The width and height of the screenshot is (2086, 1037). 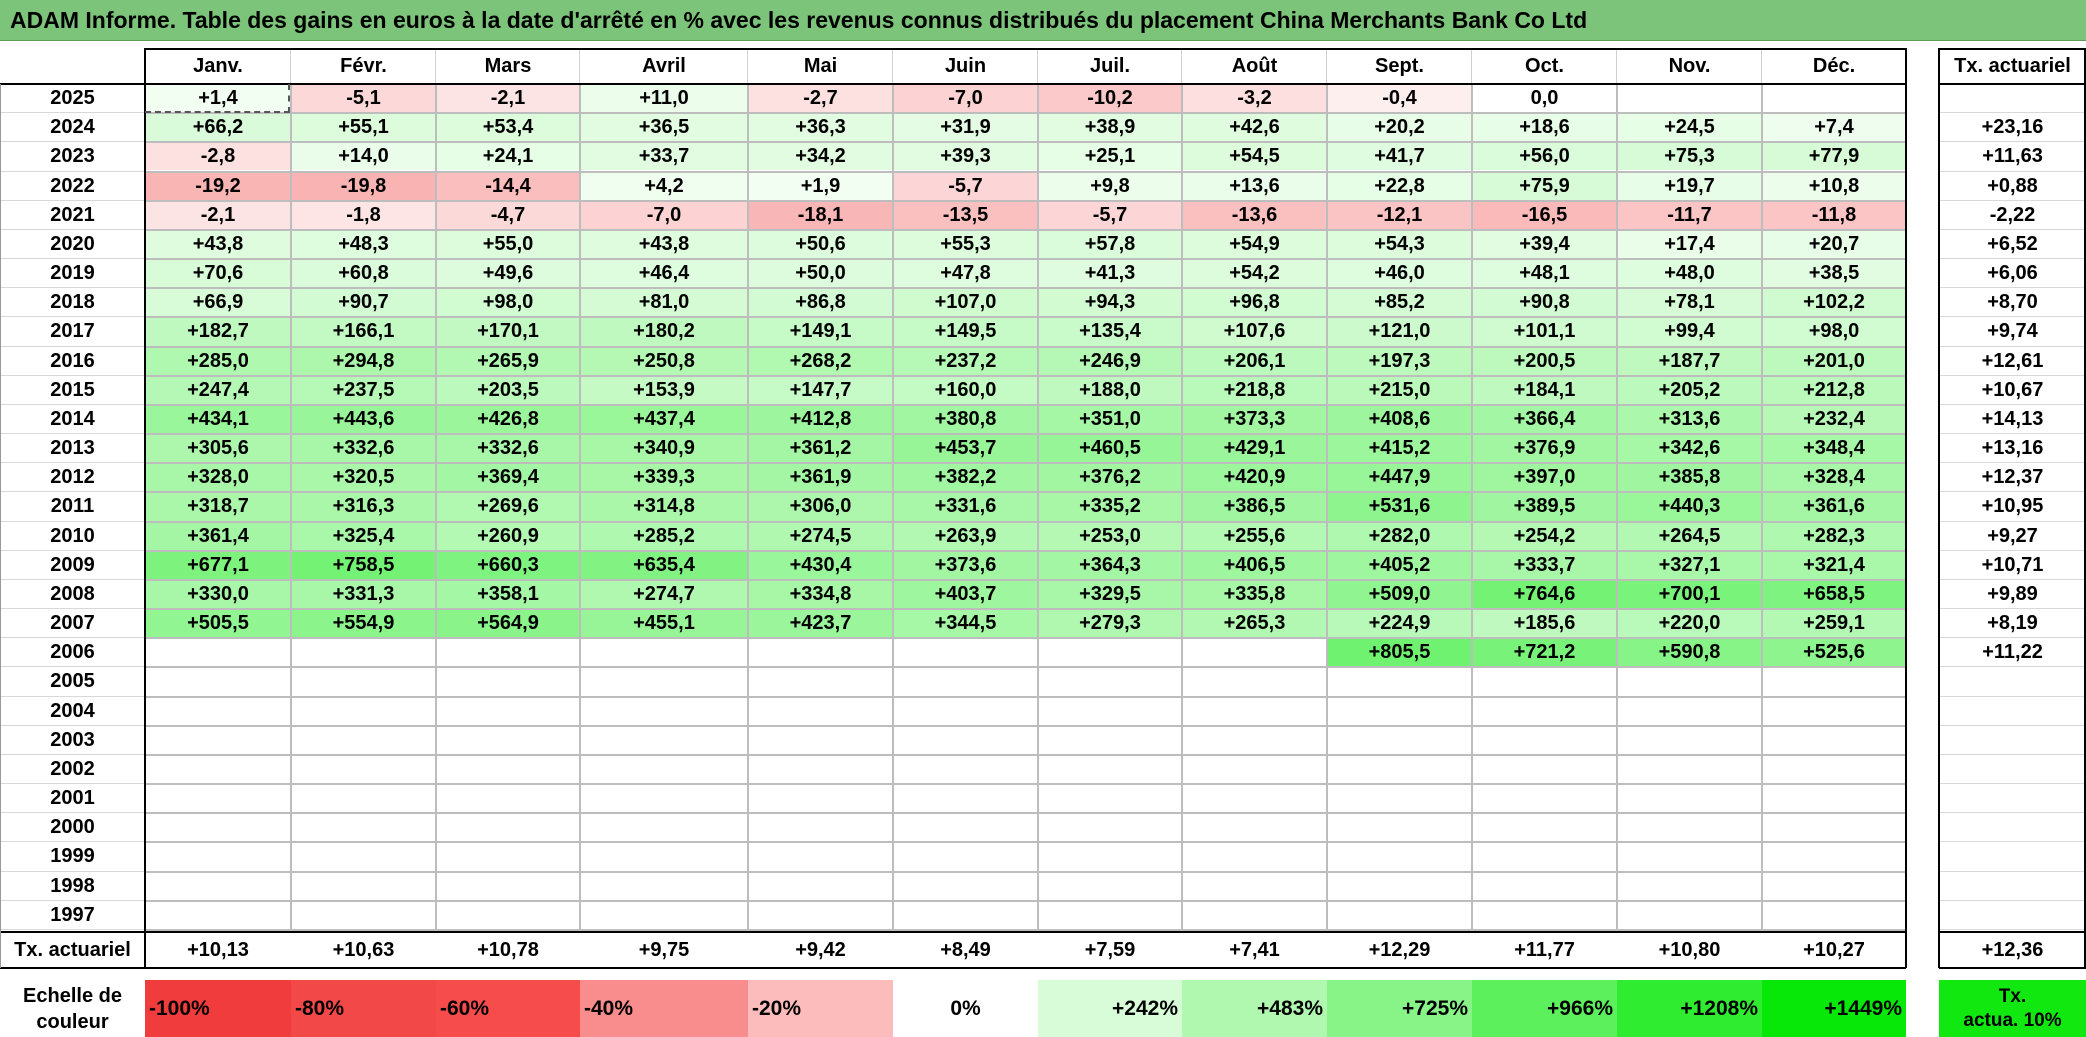 I want to click on value-cell: +440,3, so click(x=1689, y=507).